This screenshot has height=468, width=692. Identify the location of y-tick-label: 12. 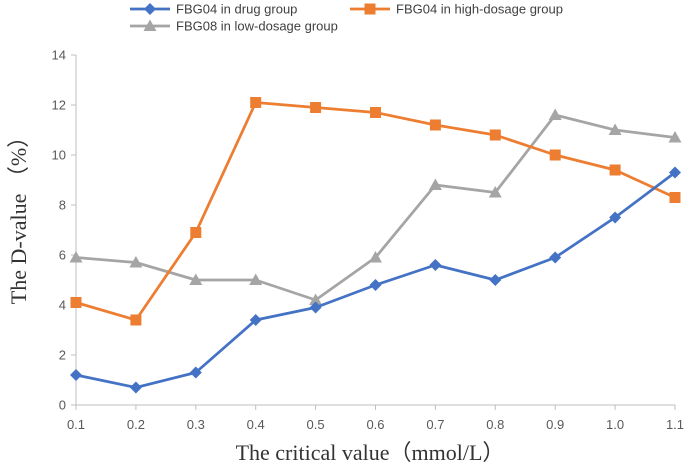
(59, 105).